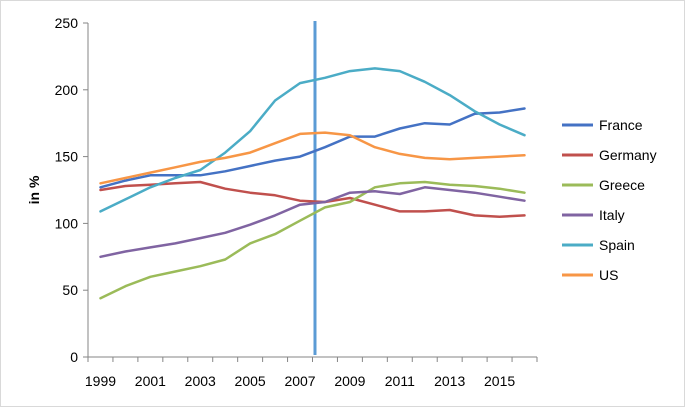  What do you see at coordinates (621, 125) in the screenshot?
I see `legend-label: France` at bounding box center [621, 125].